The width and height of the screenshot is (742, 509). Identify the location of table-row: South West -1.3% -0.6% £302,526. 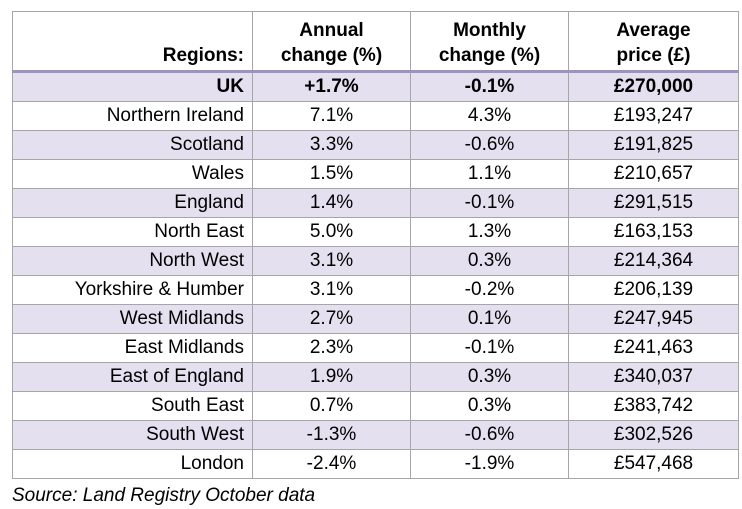
(375, 435).